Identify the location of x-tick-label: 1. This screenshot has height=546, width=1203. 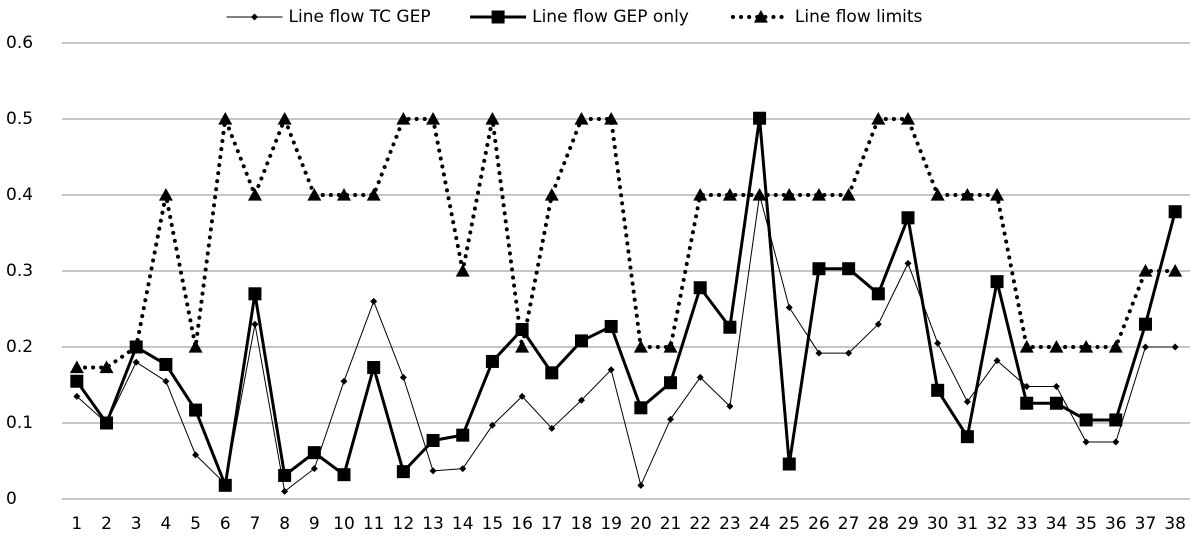
(76, 524).